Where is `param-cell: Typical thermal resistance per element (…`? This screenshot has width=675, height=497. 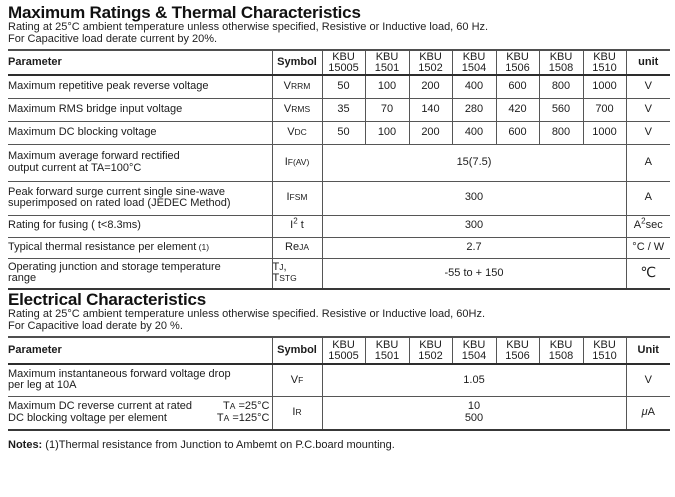 param-cell: Typical thermal resistance per element (… is located at coordinates (140, 247).